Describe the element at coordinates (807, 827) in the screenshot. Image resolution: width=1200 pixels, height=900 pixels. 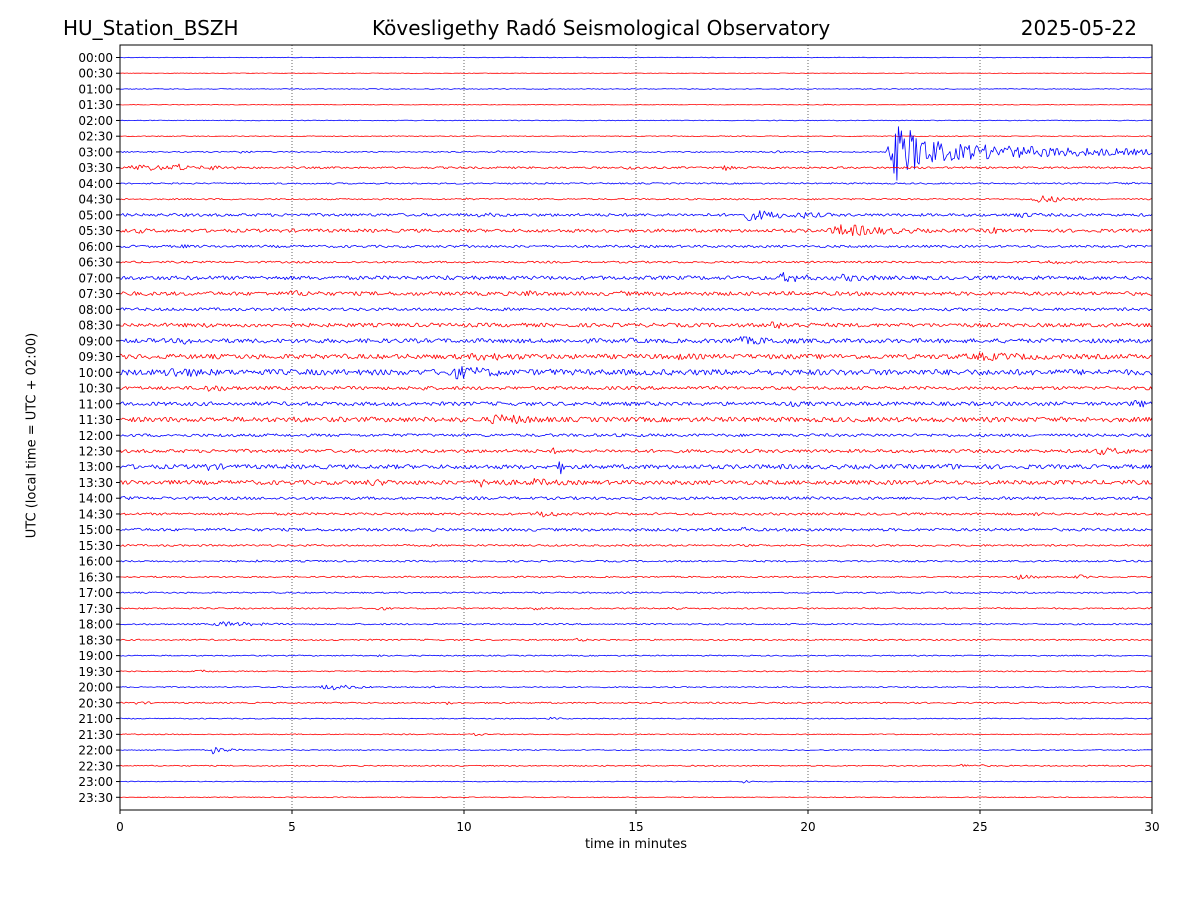
I see `x-tick-label: 20` at that location.